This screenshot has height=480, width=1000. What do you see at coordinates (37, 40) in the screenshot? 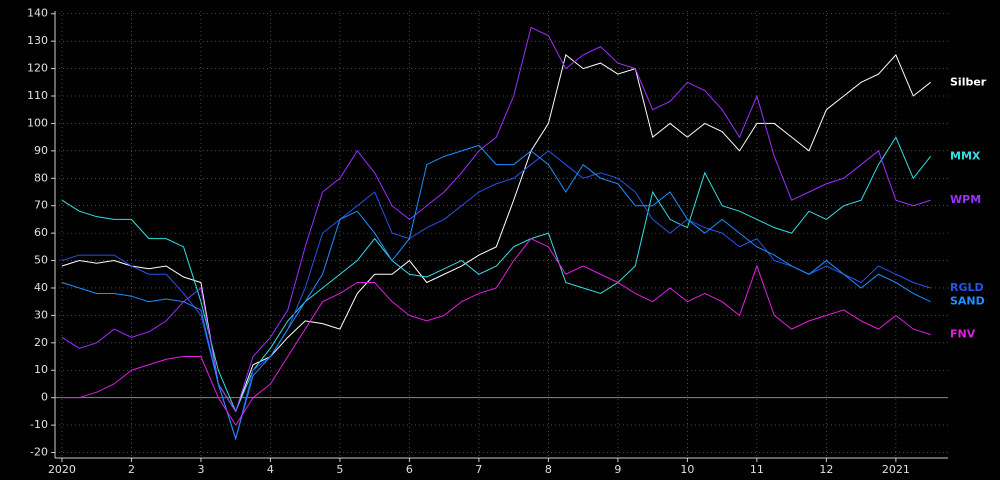
I see `y-tick-label: 130` at bounding box center [37, 40].